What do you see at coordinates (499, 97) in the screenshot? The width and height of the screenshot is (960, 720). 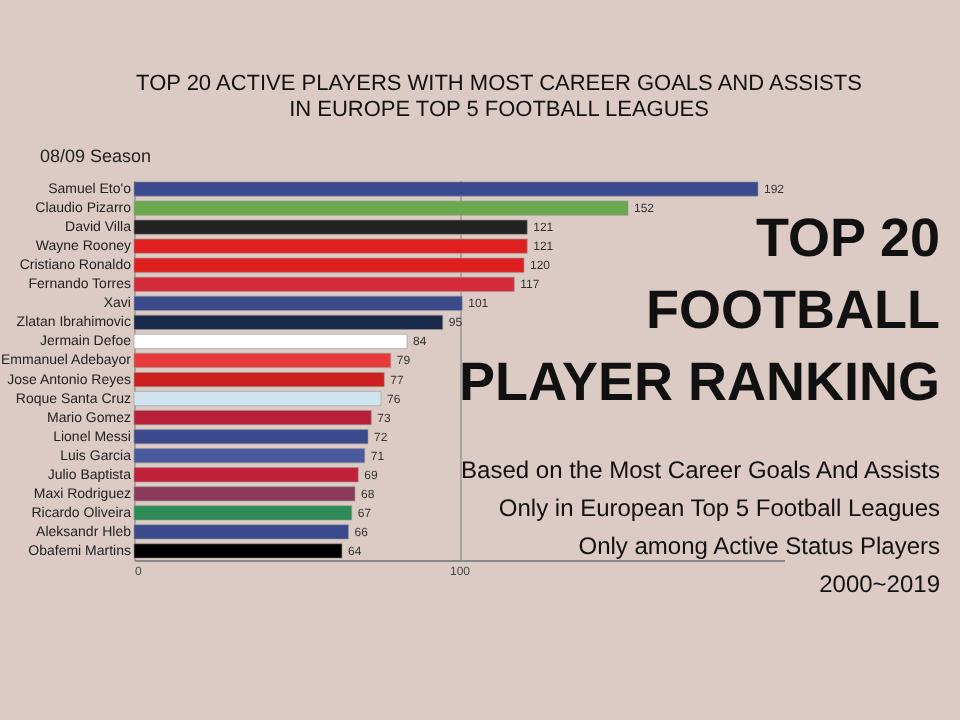 I see `chart-title: TOP 20 ACTIVE PLAYERS WITH MOST CAREER GOALS AND ASSISTS IN EUROPE TOP 5 FOOTBALL LEAGUES` at bounding box center [499, 97].